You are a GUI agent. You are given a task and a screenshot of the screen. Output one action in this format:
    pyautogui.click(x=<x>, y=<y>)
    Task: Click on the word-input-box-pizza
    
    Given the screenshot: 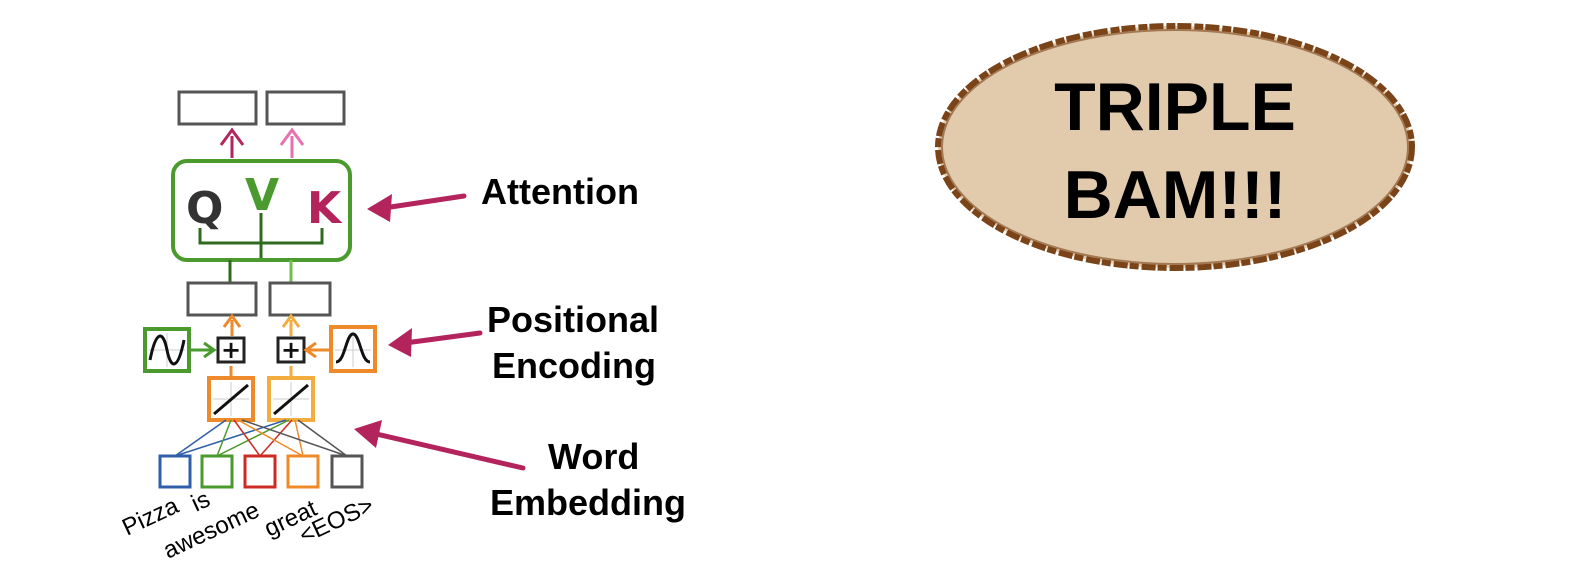 What is the action you would take?
    pyautogui.click(x=175, y=471)
    